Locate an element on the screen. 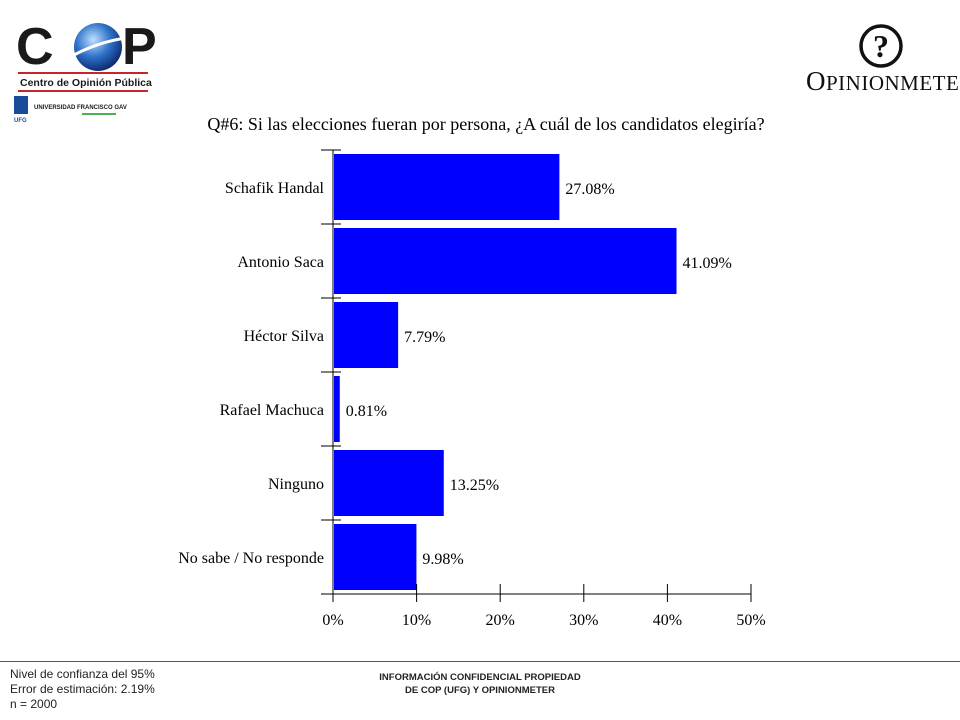 The height and width of the screenshot is (720, 960). svg-text: P is located at coordinates (139, 47).